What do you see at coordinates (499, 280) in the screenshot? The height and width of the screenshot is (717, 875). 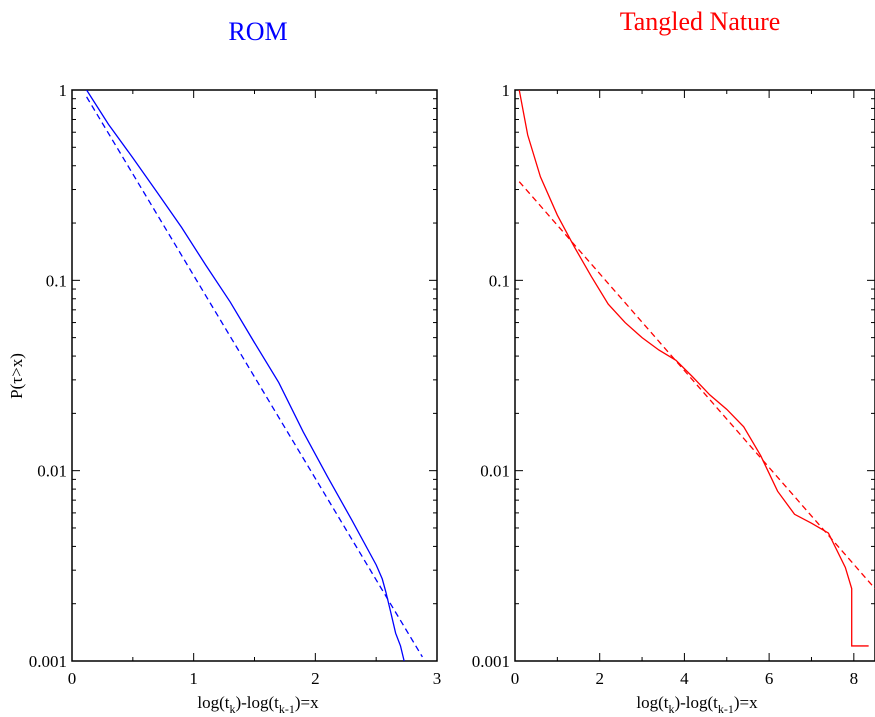 I see `tangled-nature-y-tick-label: 0.1` at bounding box center [499, 280].